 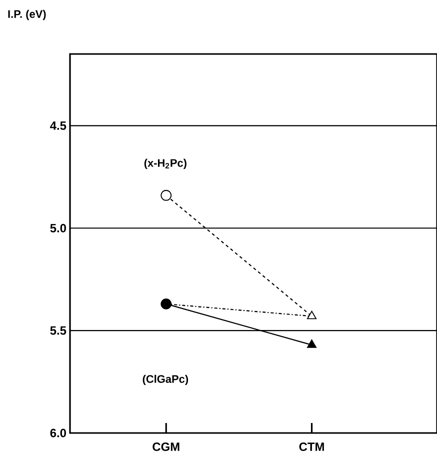 What do you see at coordinates (165, 380) in the screenshot?
I see `annotation: (ClGaPc)` at bounding box center [165, 380].